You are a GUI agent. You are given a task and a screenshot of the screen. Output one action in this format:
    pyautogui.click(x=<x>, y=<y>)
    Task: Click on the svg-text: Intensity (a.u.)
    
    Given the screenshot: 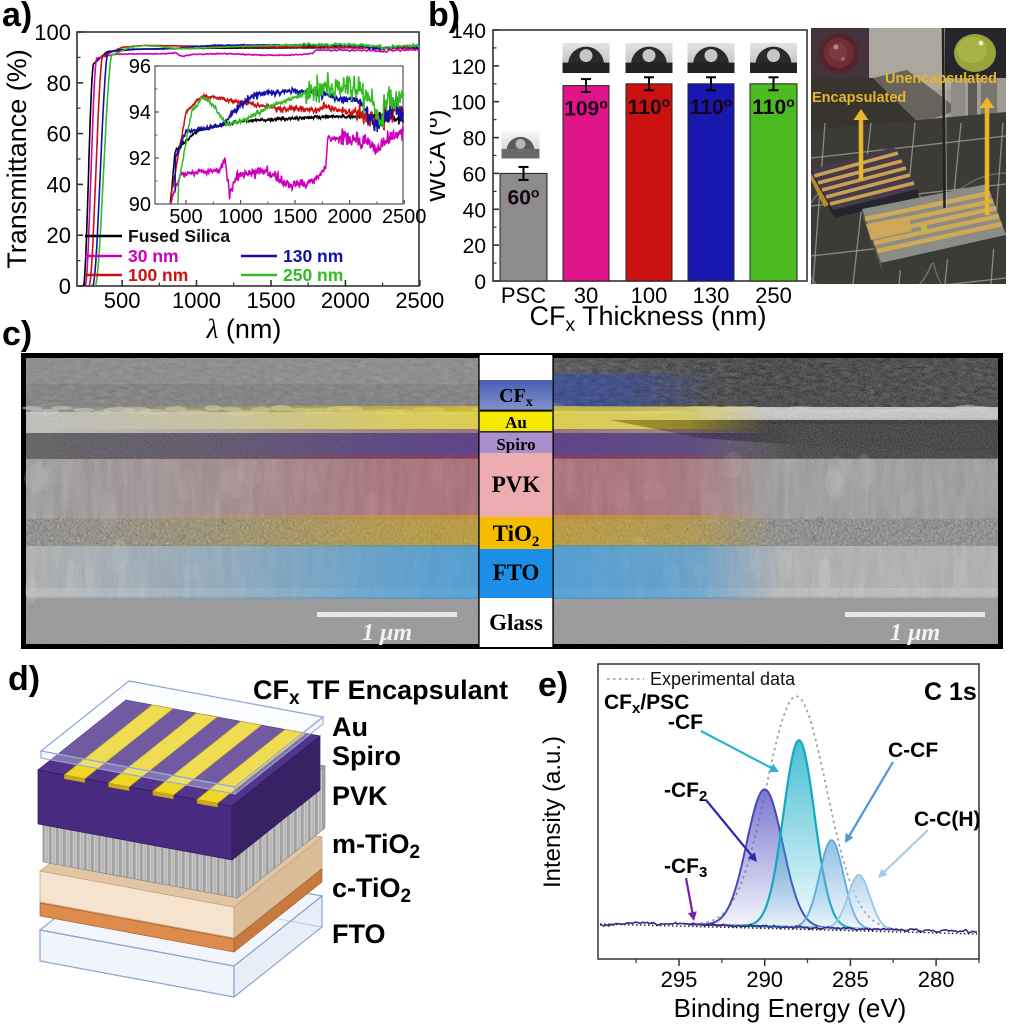 What is the action you would take?
    pyautogui.click(x=552, y=812)
    